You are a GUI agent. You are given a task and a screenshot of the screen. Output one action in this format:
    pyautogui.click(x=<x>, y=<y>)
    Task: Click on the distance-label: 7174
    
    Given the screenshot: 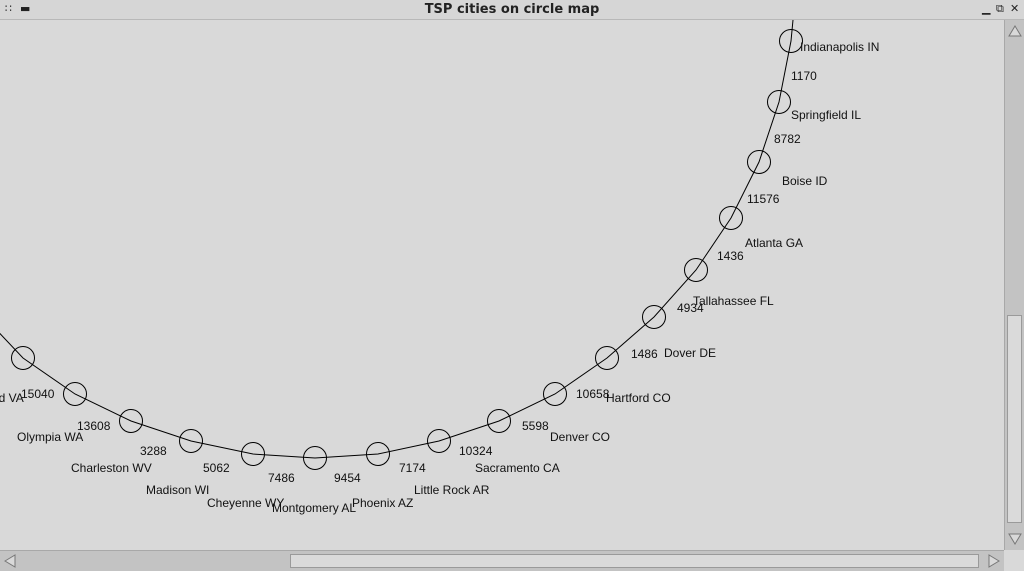 What is the action you would take?
    pyautogui.click(x=412, y=468)
    